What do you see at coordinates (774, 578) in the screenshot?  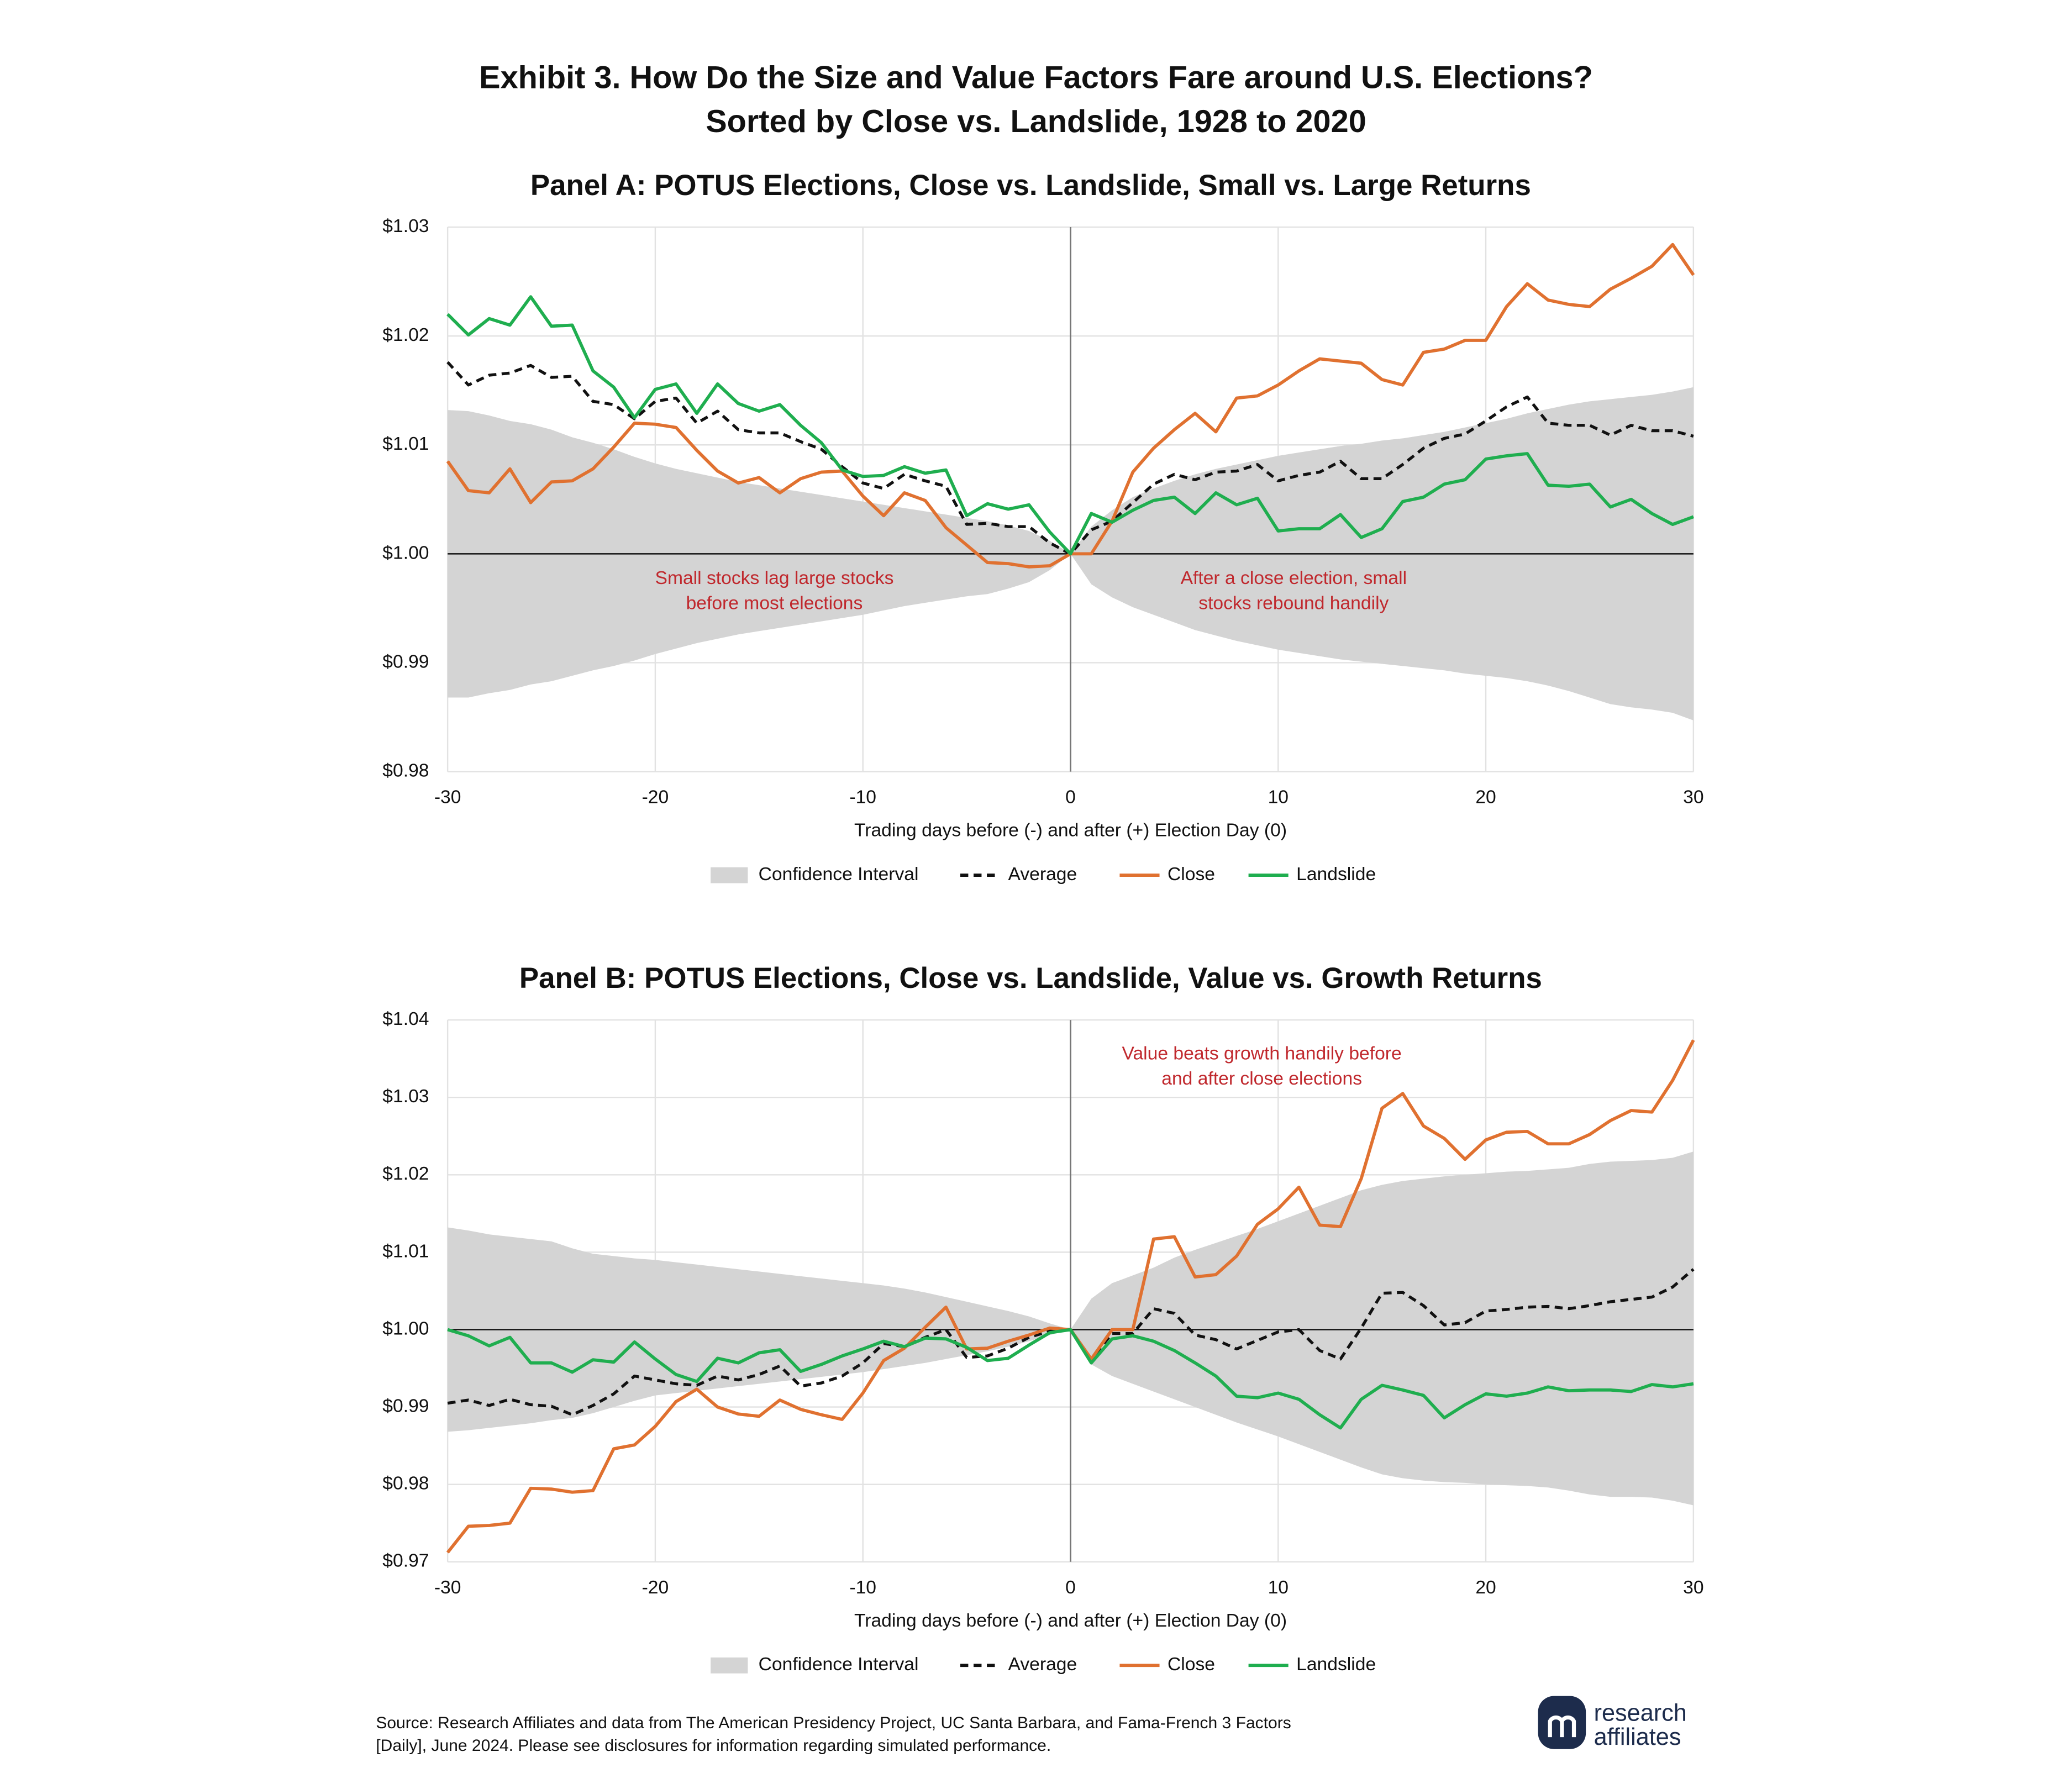 I see `annotation: Small stocks lag large stocks` at bounding box center [774, 578].